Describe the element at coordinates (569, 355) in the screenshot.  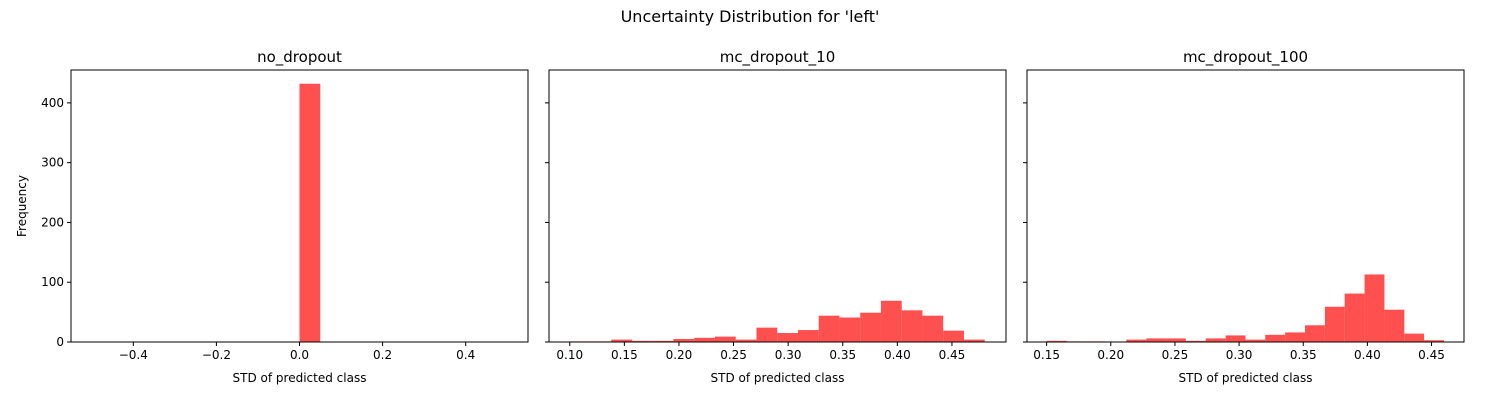
I see `x-tick-label: 0.10` at that location.